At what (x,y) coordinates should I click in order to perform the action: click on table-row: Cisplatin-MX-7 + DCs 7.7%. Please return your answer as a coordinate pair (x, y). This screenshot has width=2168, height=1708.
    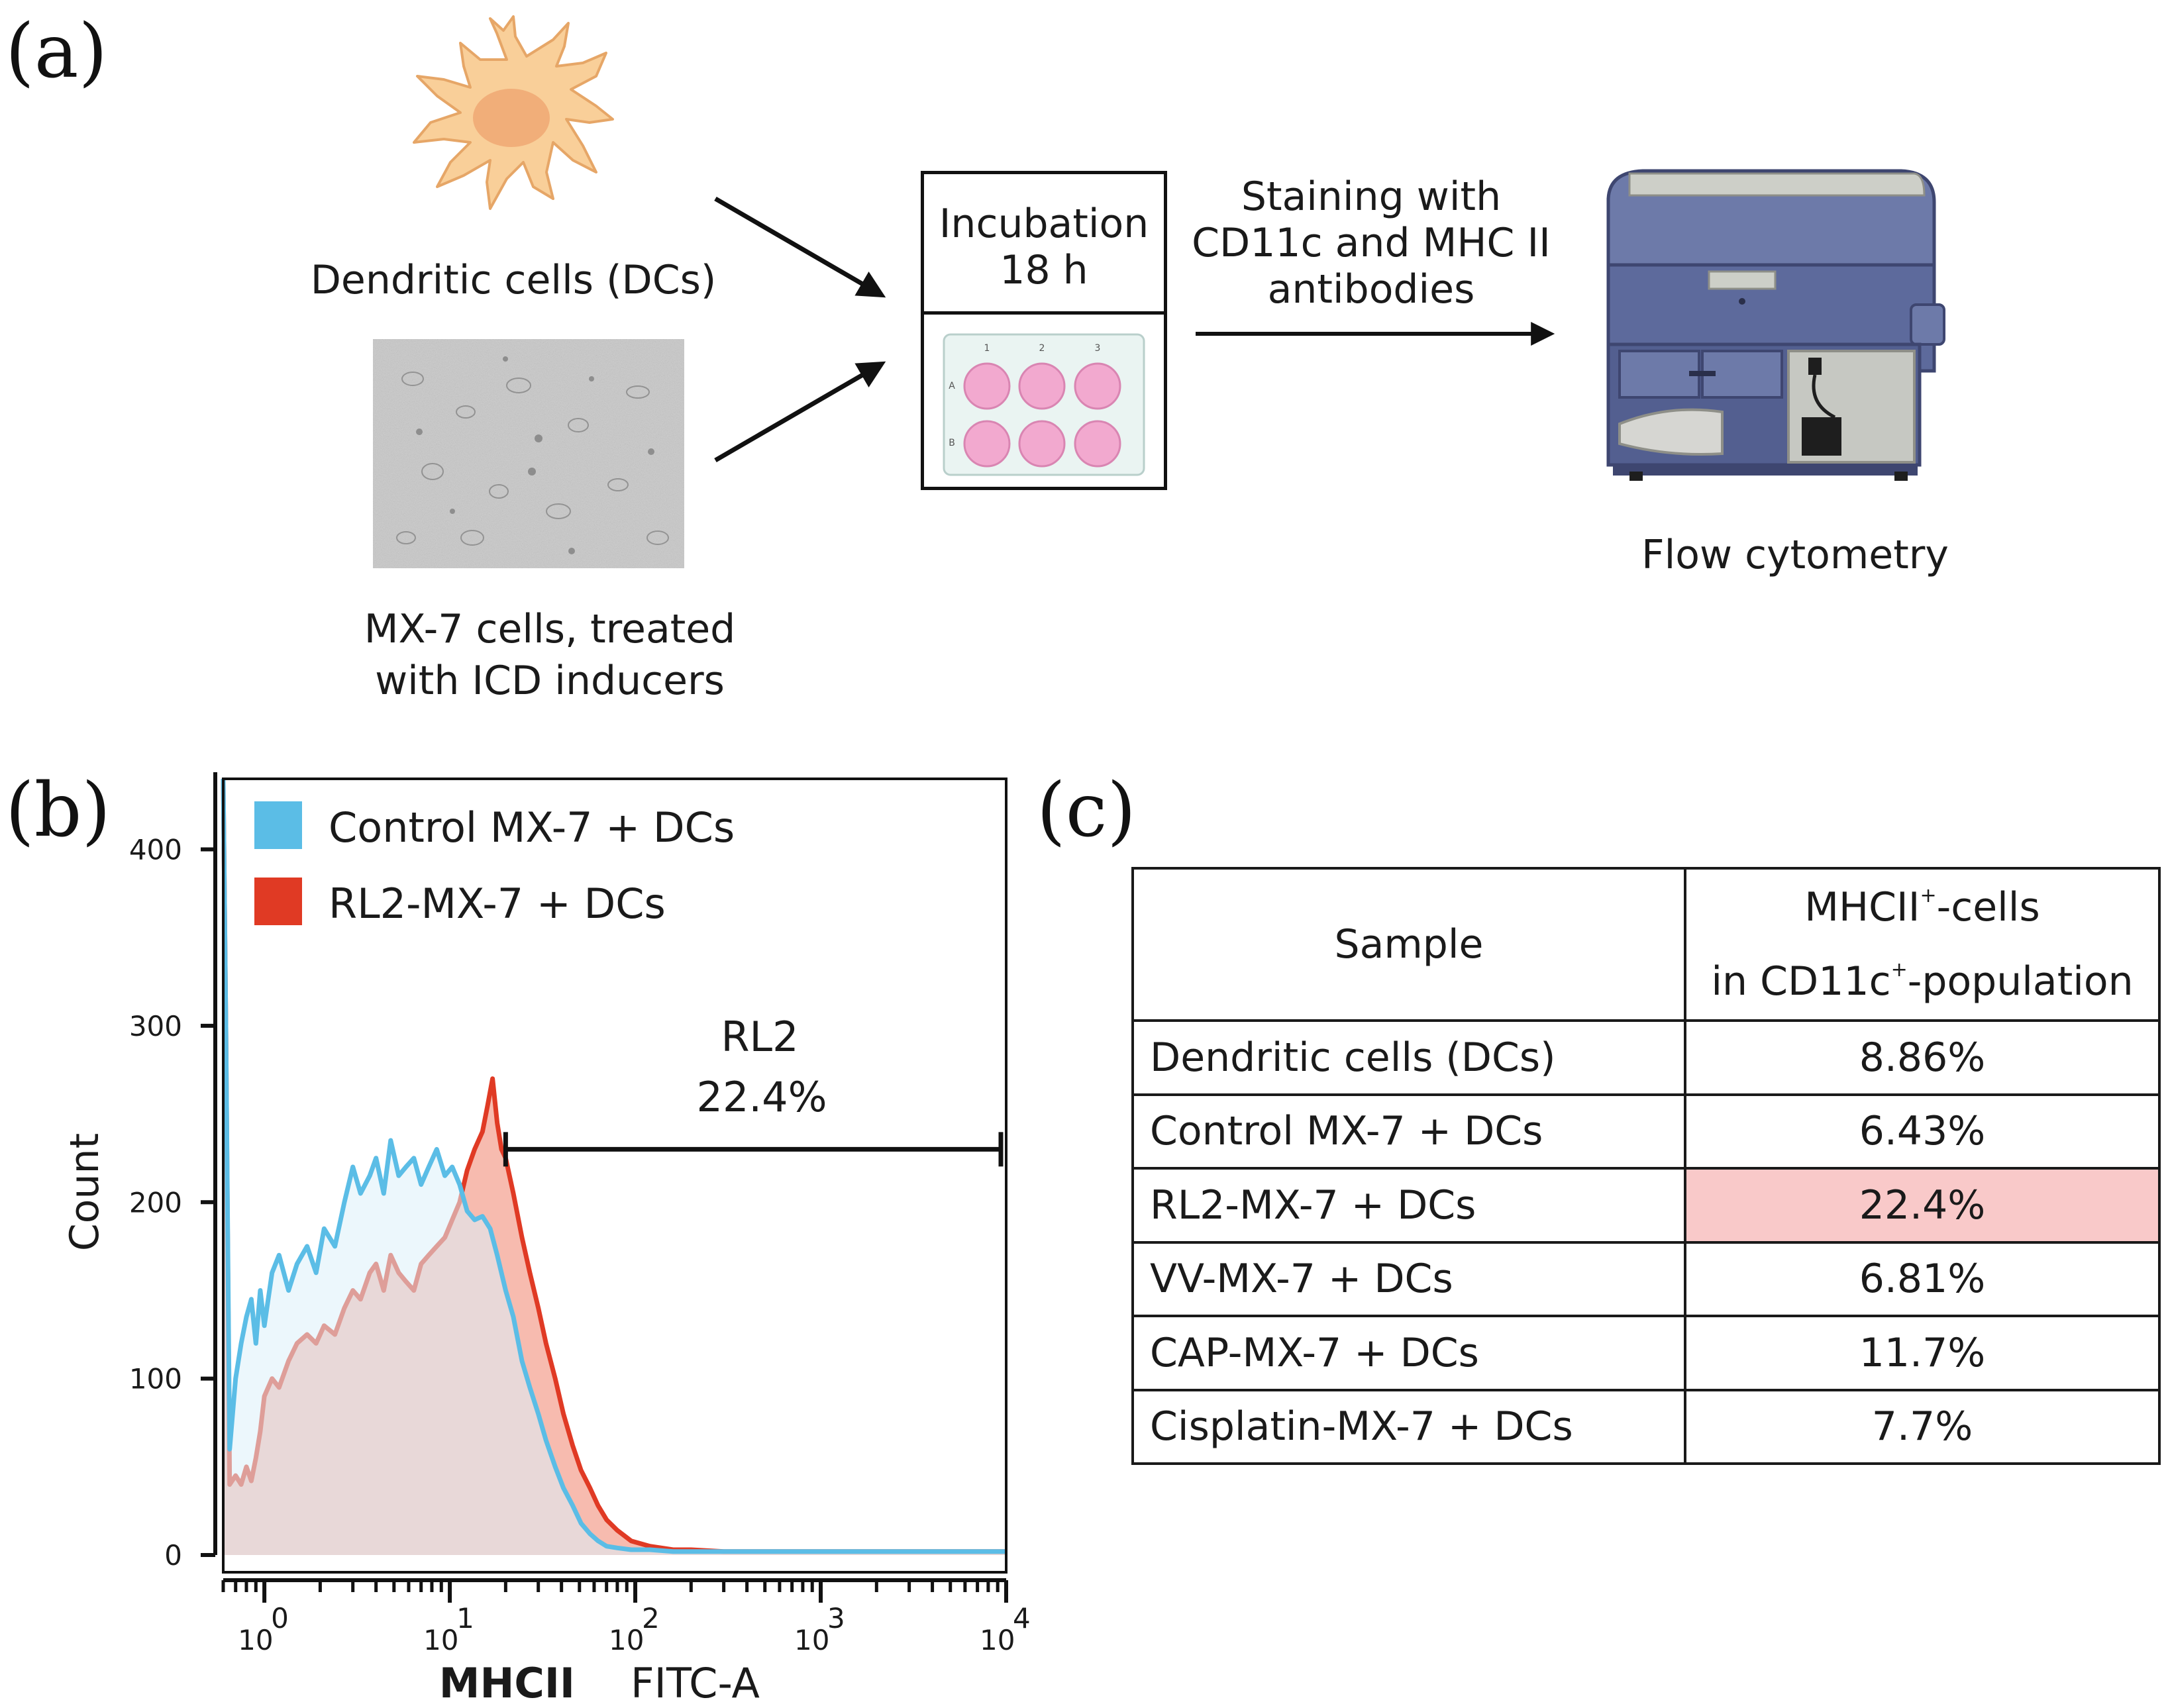
    Looking at the image, I should click on (1646, 1426).